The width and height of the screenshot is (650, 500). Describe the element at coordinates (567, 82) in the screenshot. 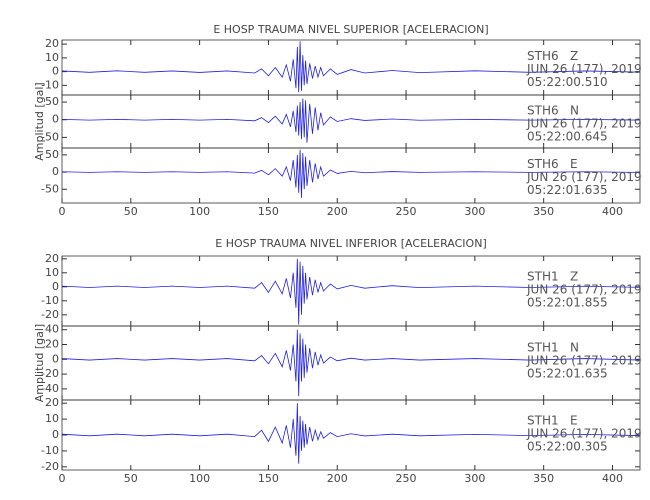

I see `trace-annotation: 05:22:00.510` at that location.